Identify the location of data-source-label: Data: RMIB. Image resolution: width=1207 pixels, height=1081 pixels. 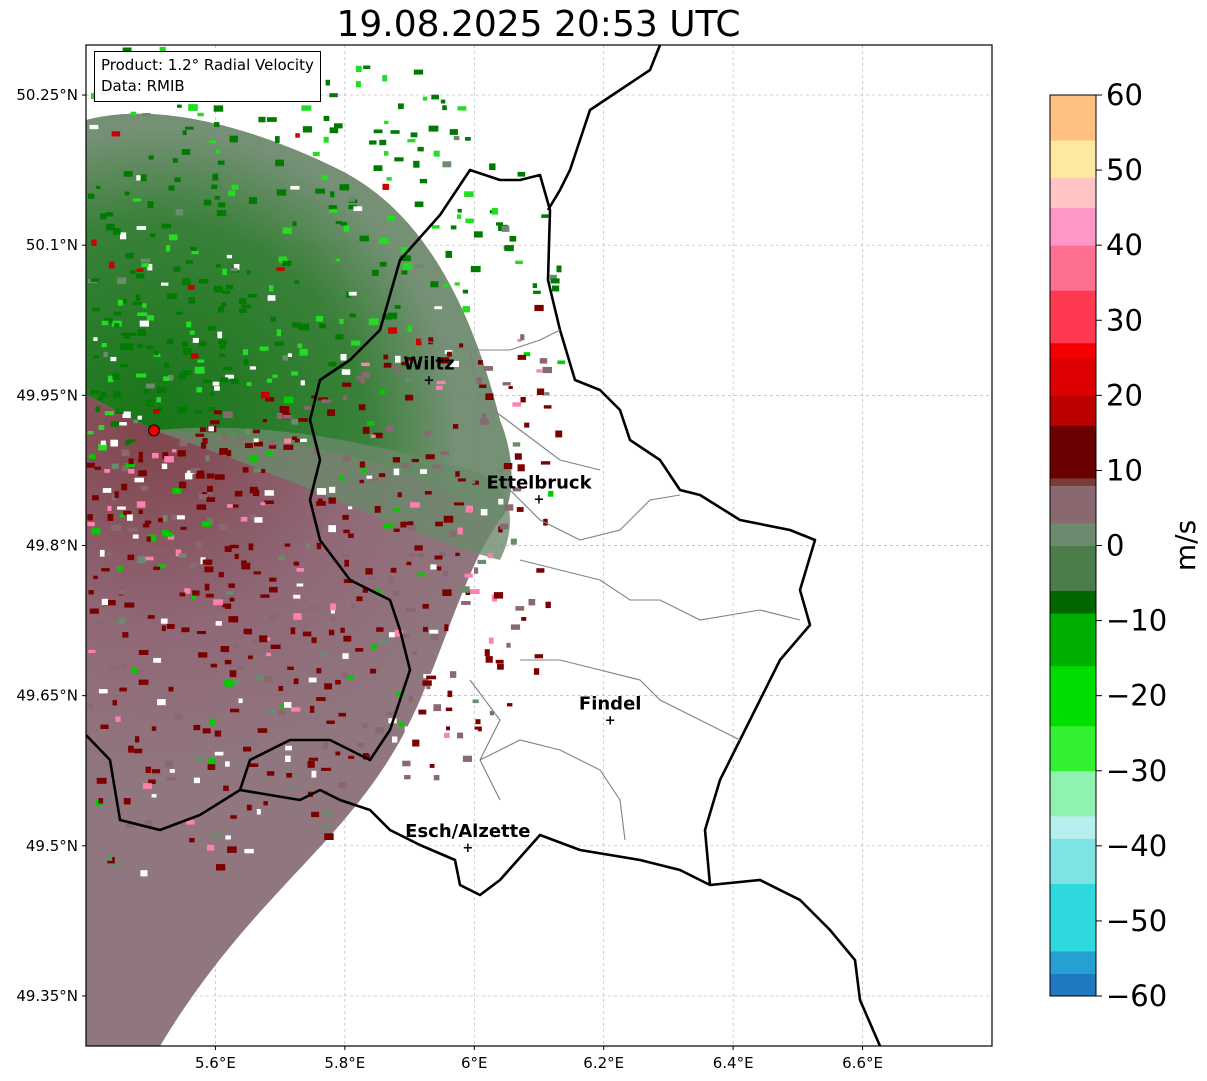
(143, 86).